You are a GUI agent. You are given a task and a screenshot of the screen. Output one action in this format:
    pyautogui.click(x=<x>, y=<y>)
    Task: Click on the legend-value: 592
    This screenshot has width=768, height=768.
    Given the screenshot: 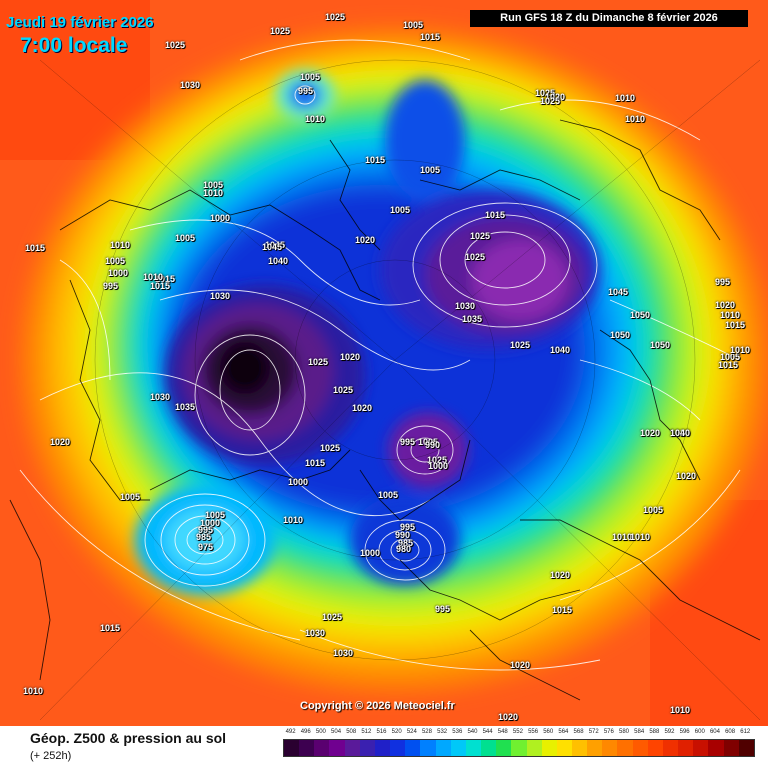 What is the action you would take?
    pyautogui.click(x=669, y=732)
    